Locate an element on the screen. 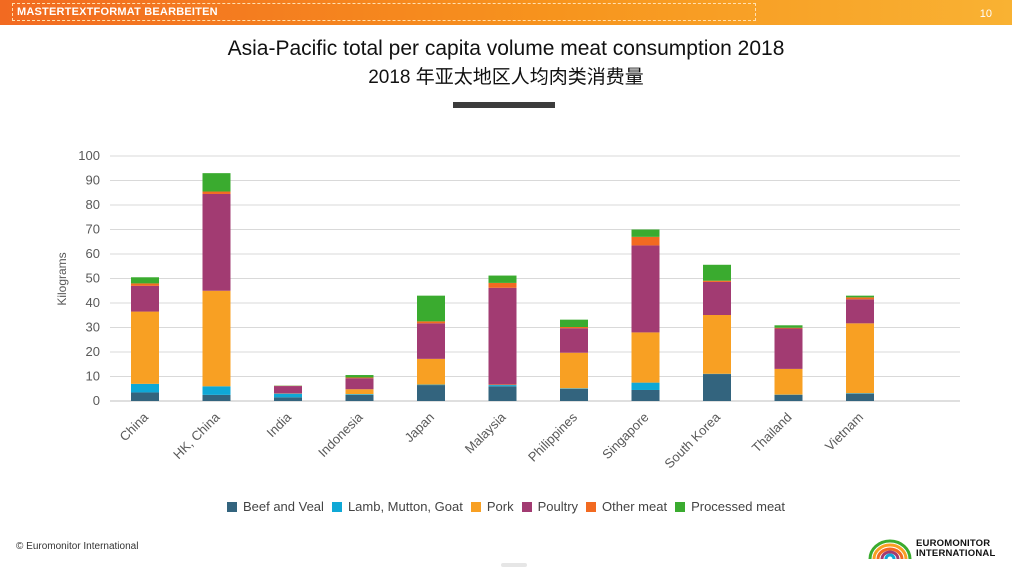 The width and height of the screenshot is (1012, 567). y-tick-label: 20 is located at coordinates (93, 351).